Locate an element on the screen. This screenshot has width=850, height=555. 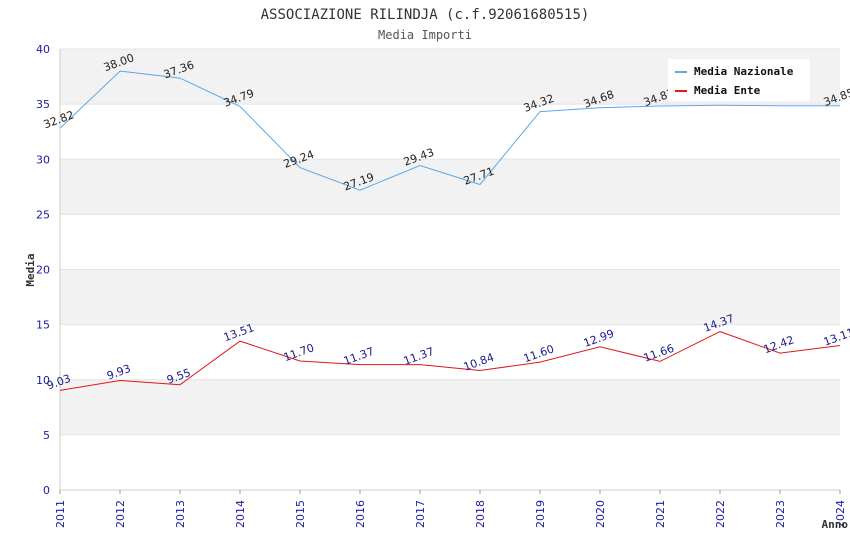
data-label: 12.99 is located at coordinates (599, 338).